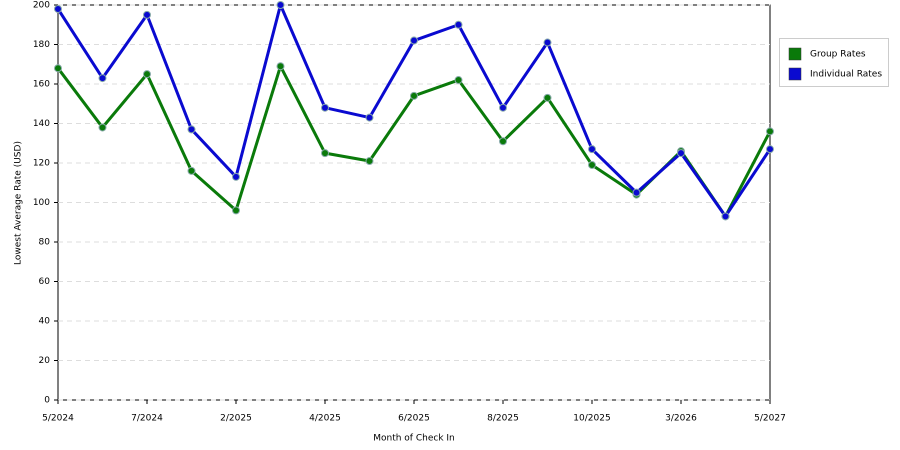 The height and width of the screenshot is (450, 900). I want to click on y-tick-label: 100, so click(41, 203).